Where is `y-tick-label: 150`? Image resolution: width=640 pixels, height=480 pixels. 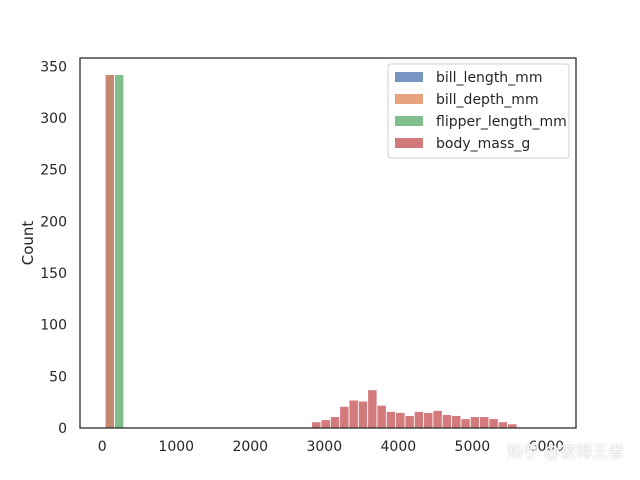 y-tick-label: 150 is located at coordinates (53, 274).